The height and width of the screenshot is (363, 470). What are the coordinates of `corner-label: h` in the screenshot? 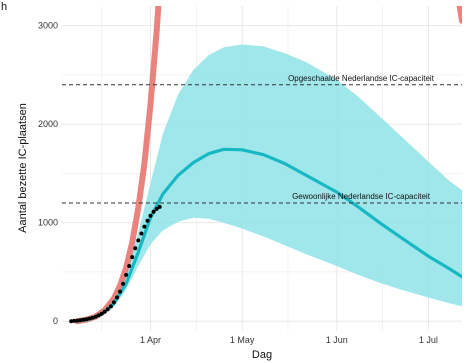 It's located at (4, 7).